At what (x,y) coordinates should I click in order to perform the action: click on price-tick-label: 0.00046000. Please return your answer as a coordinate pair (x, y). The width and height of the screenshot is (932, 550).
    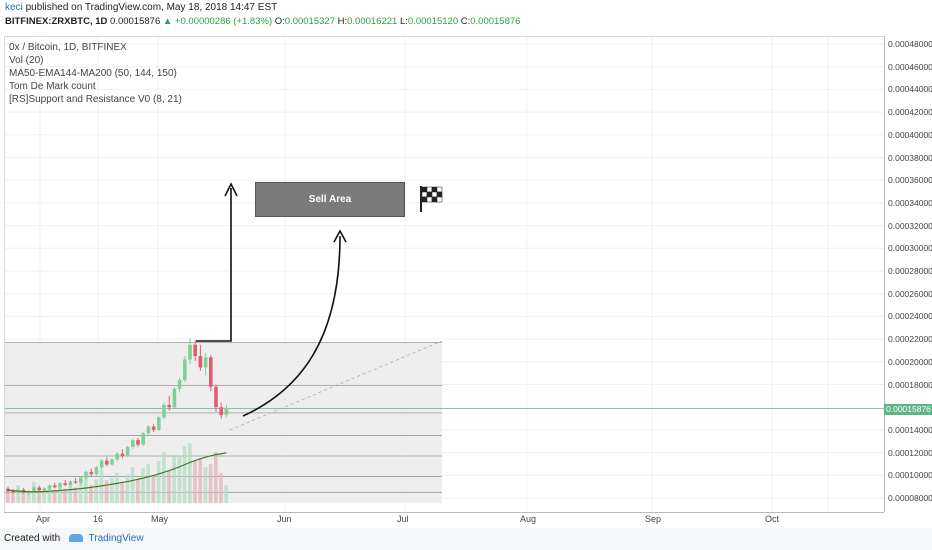
    Looking at the image, I should click on (910, 66).